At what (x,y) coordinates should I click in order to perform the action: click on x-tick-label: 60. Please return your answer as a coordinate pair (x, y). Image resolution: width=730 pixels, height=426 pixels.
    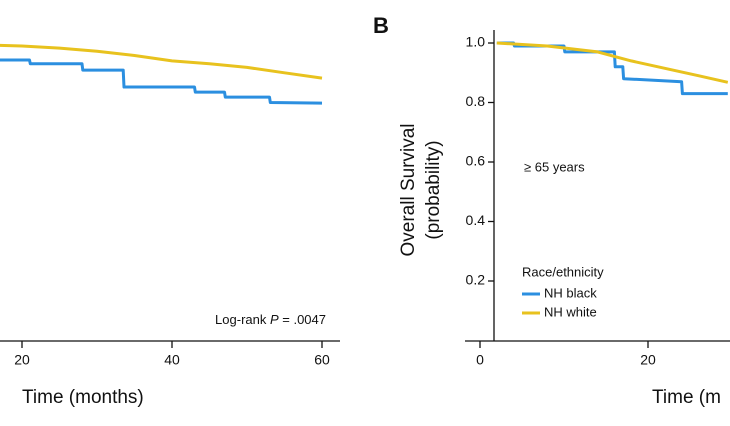
    Looking at the image, I should click on (322, 360).